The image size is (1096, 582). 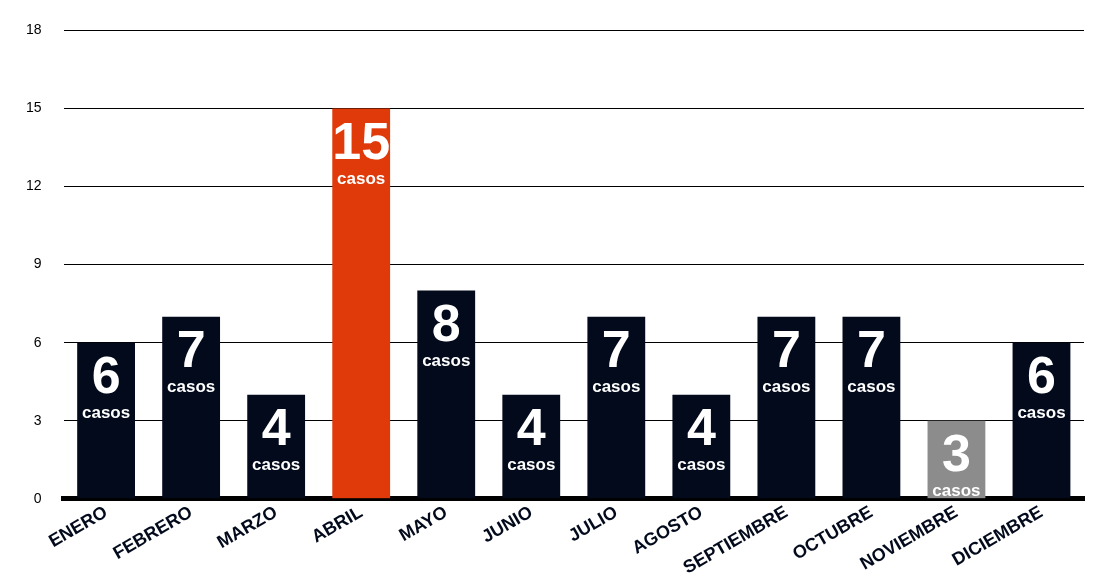 I want to click on y-tick-label: 6, so click(x=37, y=341).